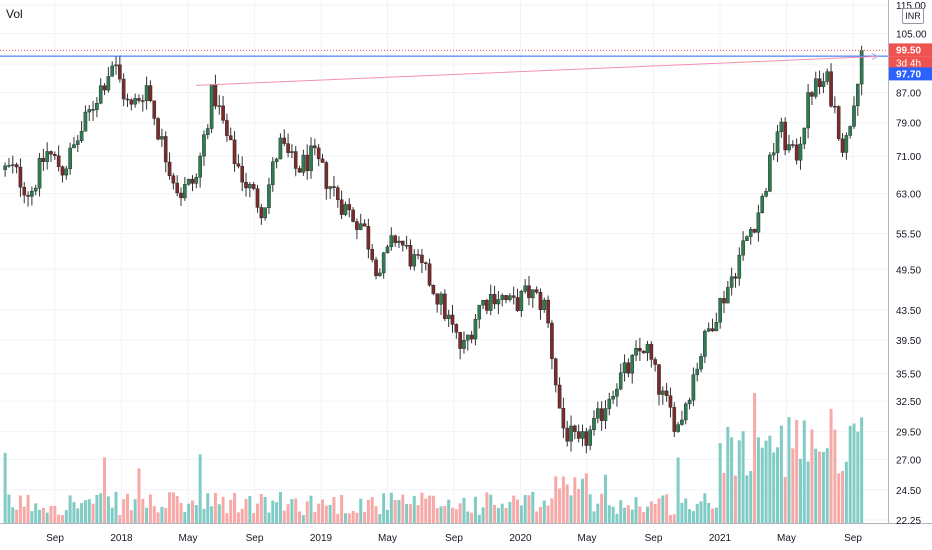  I want to click on last-price-value: 99.50, so click(908, 50).